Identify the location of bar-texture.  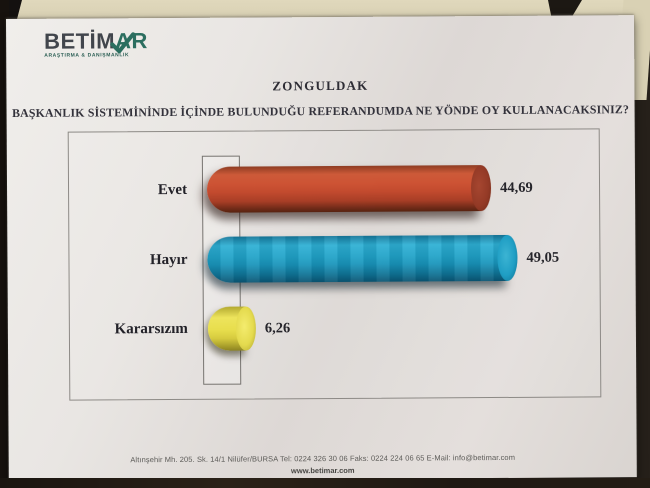
(357, 258).